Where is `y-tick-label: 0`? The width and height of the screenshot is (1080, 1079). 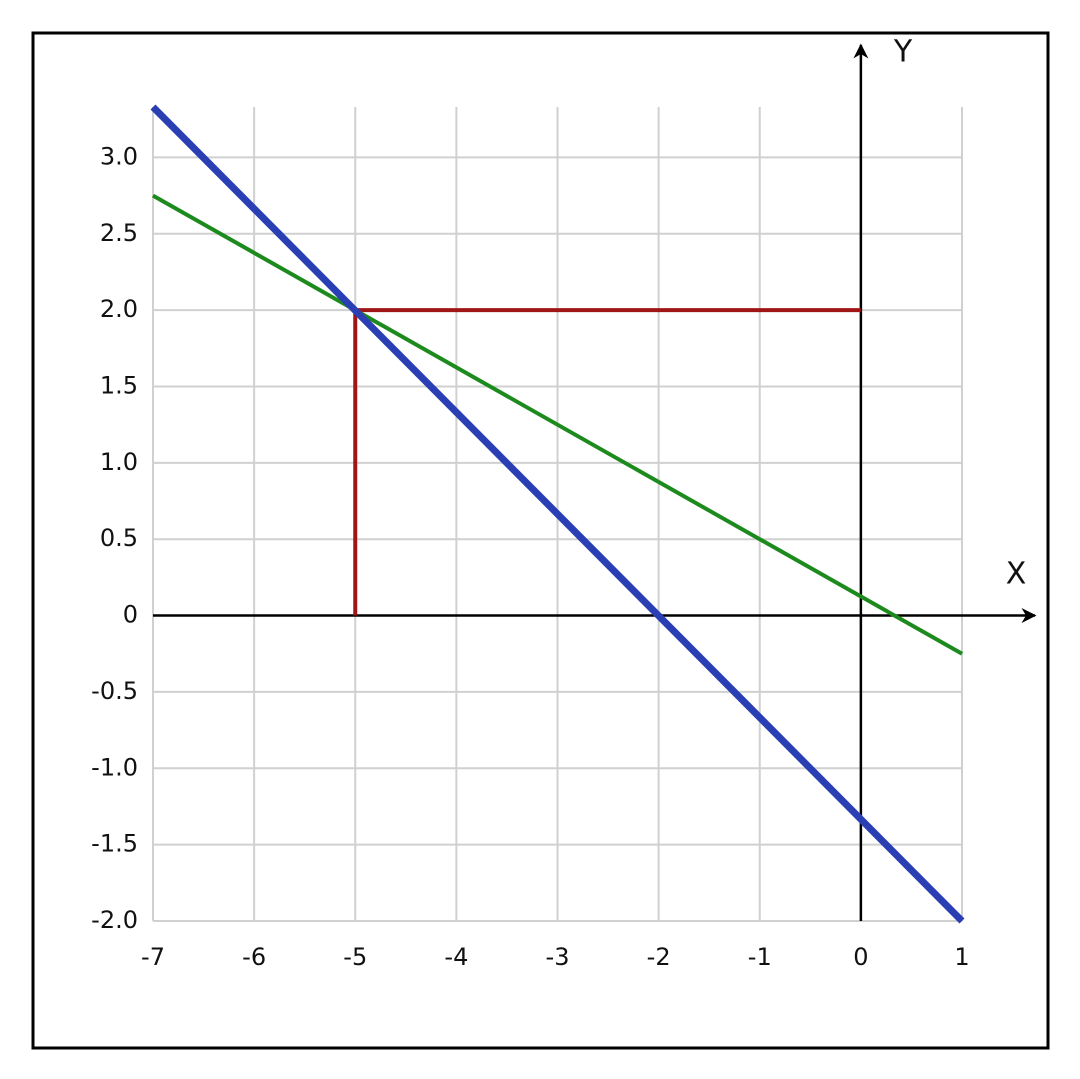 y-tick-label: 0 is located at coordinates (130, 615).